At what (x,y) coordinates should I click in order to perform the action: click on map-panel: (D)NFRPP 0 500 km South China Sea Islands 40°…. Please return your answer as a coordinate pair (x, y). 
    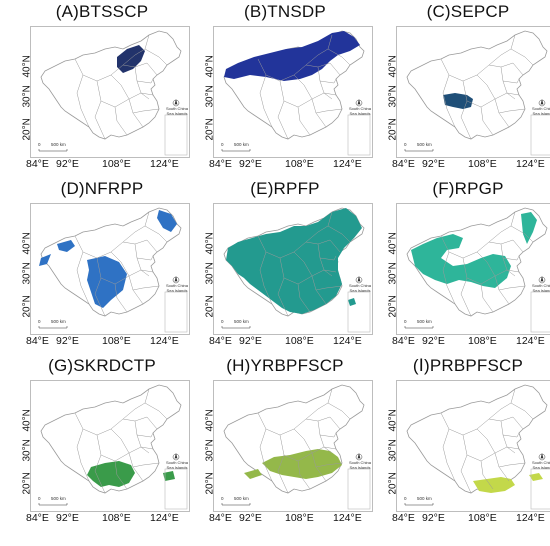
    Looking at the image, I should click on (102, 265).